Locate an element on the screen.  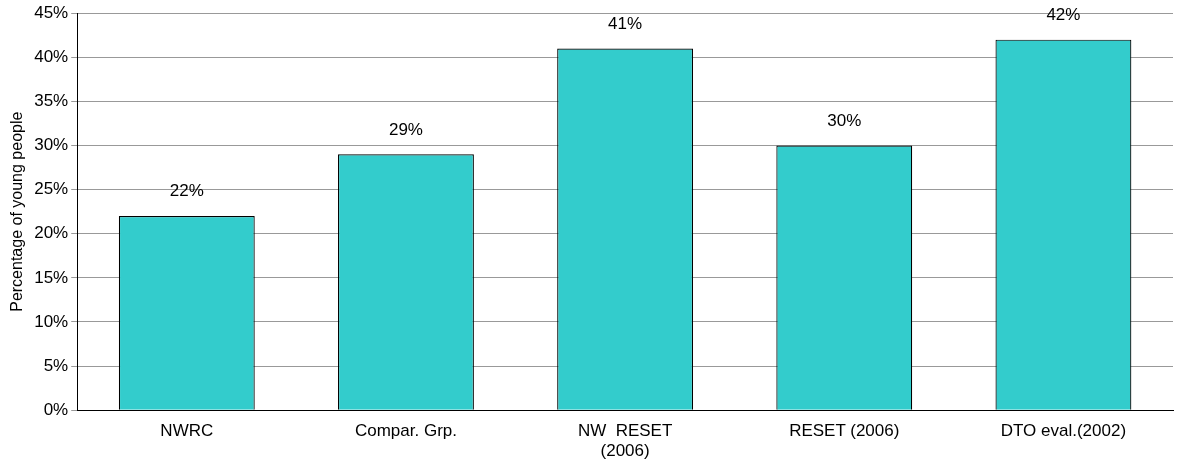
x-tick-label: RESET (2006) is located at coordinates (844, 431).